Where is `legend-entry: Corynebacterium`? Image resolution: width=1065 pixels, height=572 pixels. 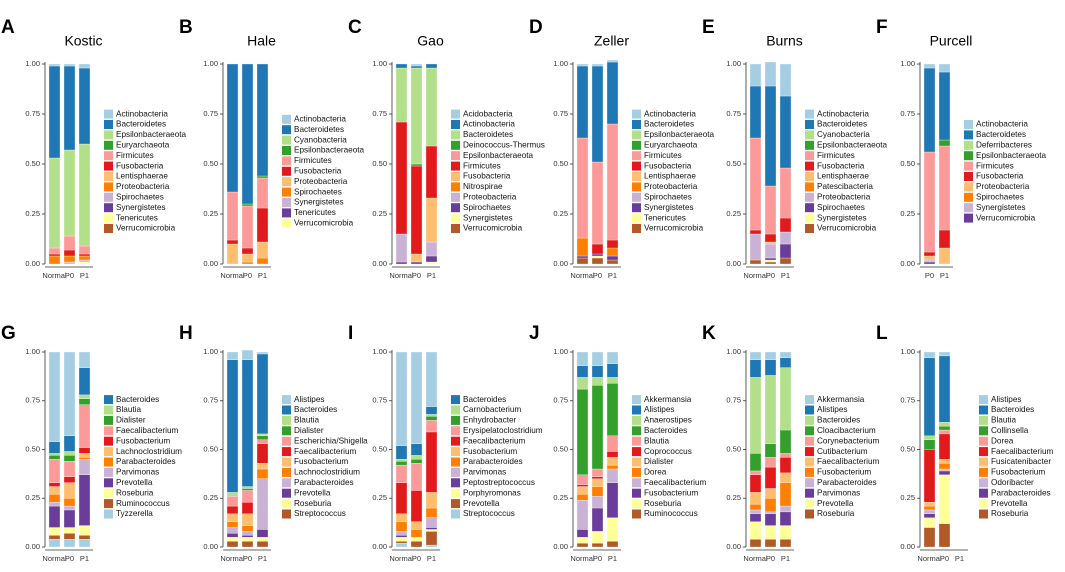
legend-entry: Corynebacterium is located at coordinates (842, 441).